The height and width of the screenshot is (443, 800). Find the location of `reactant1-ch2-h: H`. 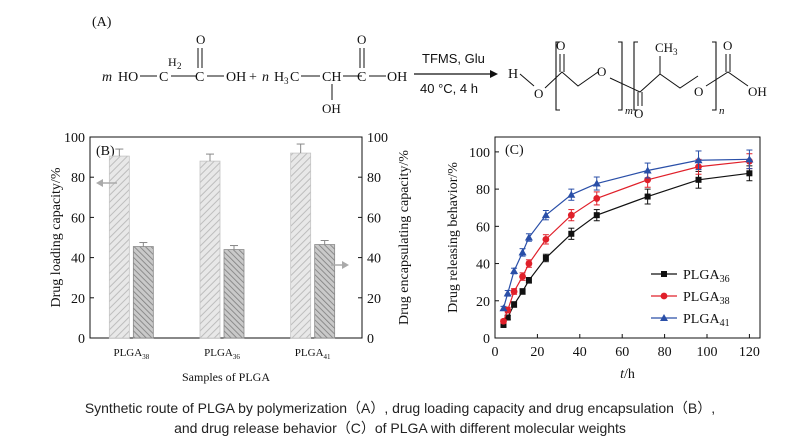

reactant1-ch2-h: H is located at coordinates (172, 62).